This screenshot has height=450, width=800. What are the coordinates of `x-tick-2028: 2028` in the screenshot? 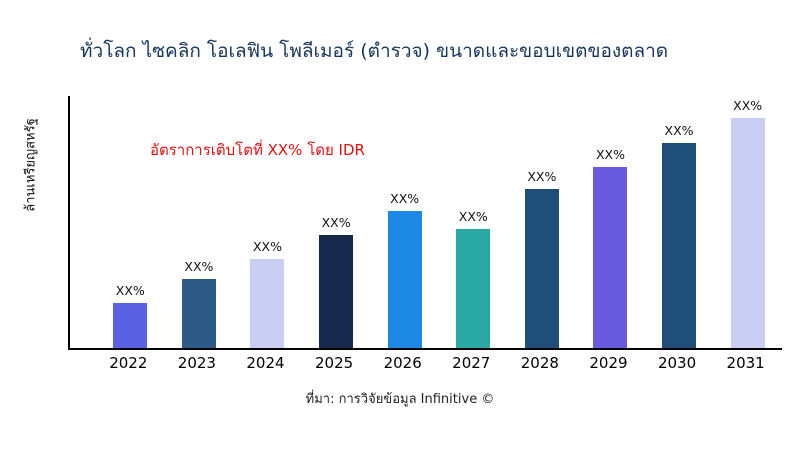 It's located at (539, 363).